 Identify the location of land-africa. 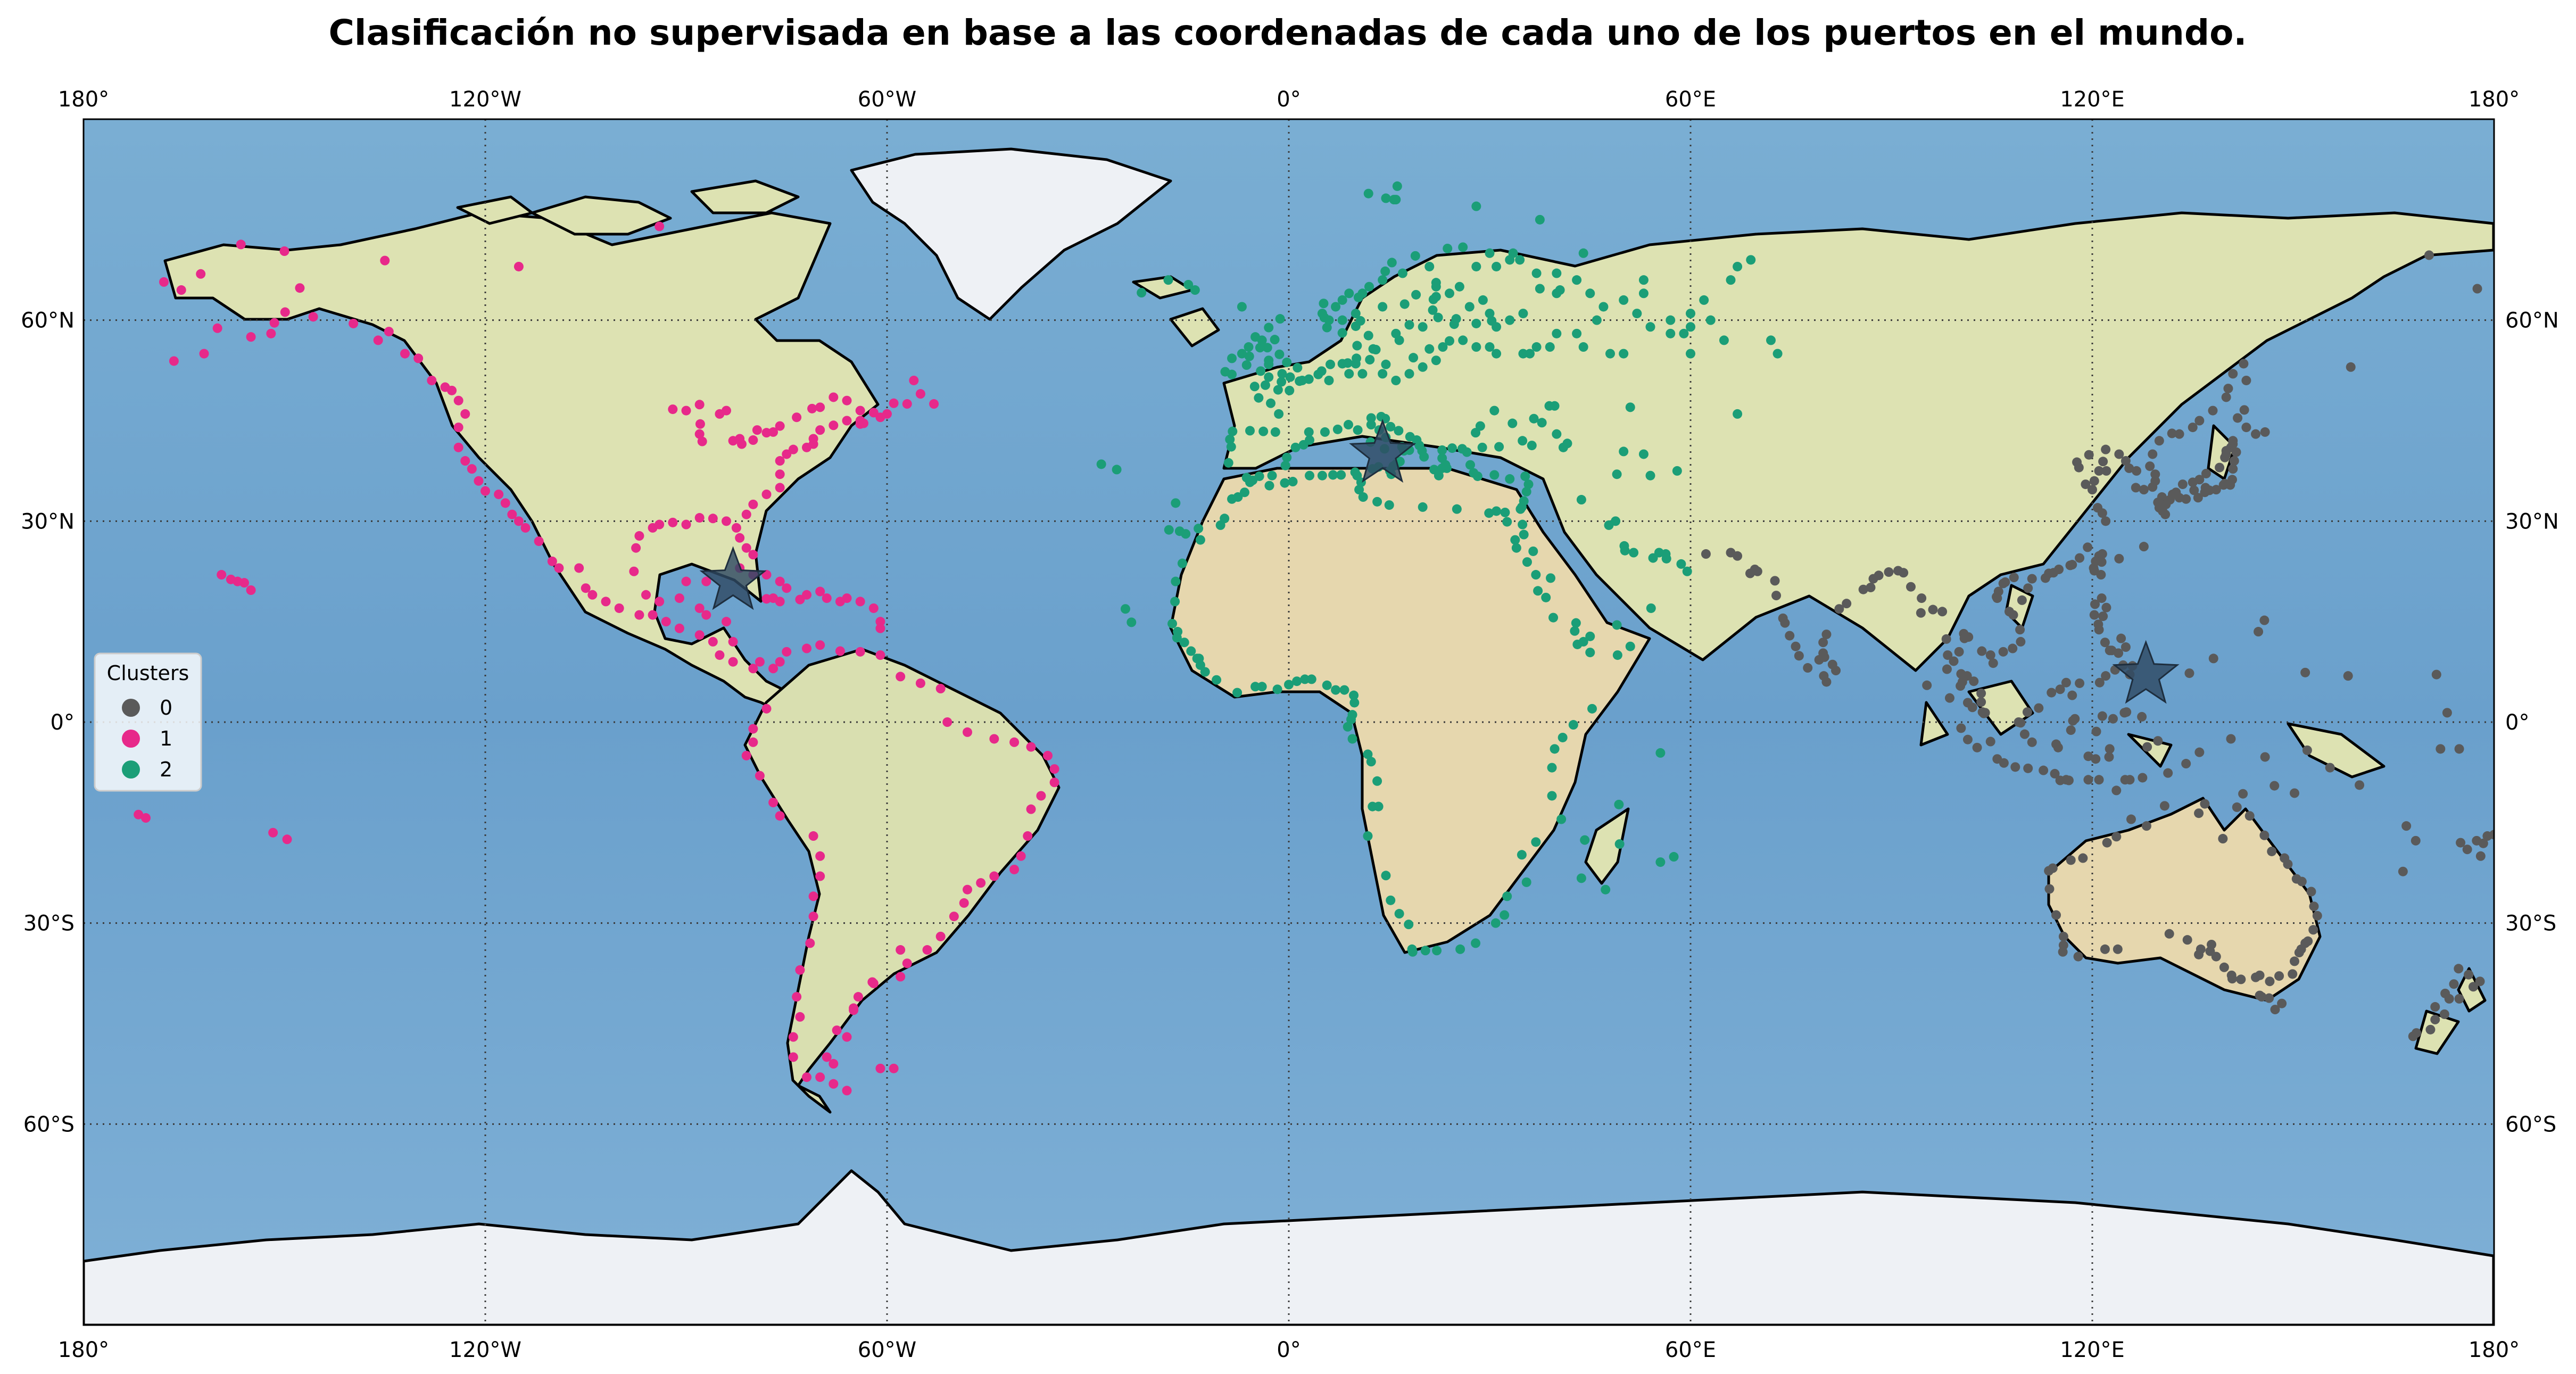
(1410, 710).